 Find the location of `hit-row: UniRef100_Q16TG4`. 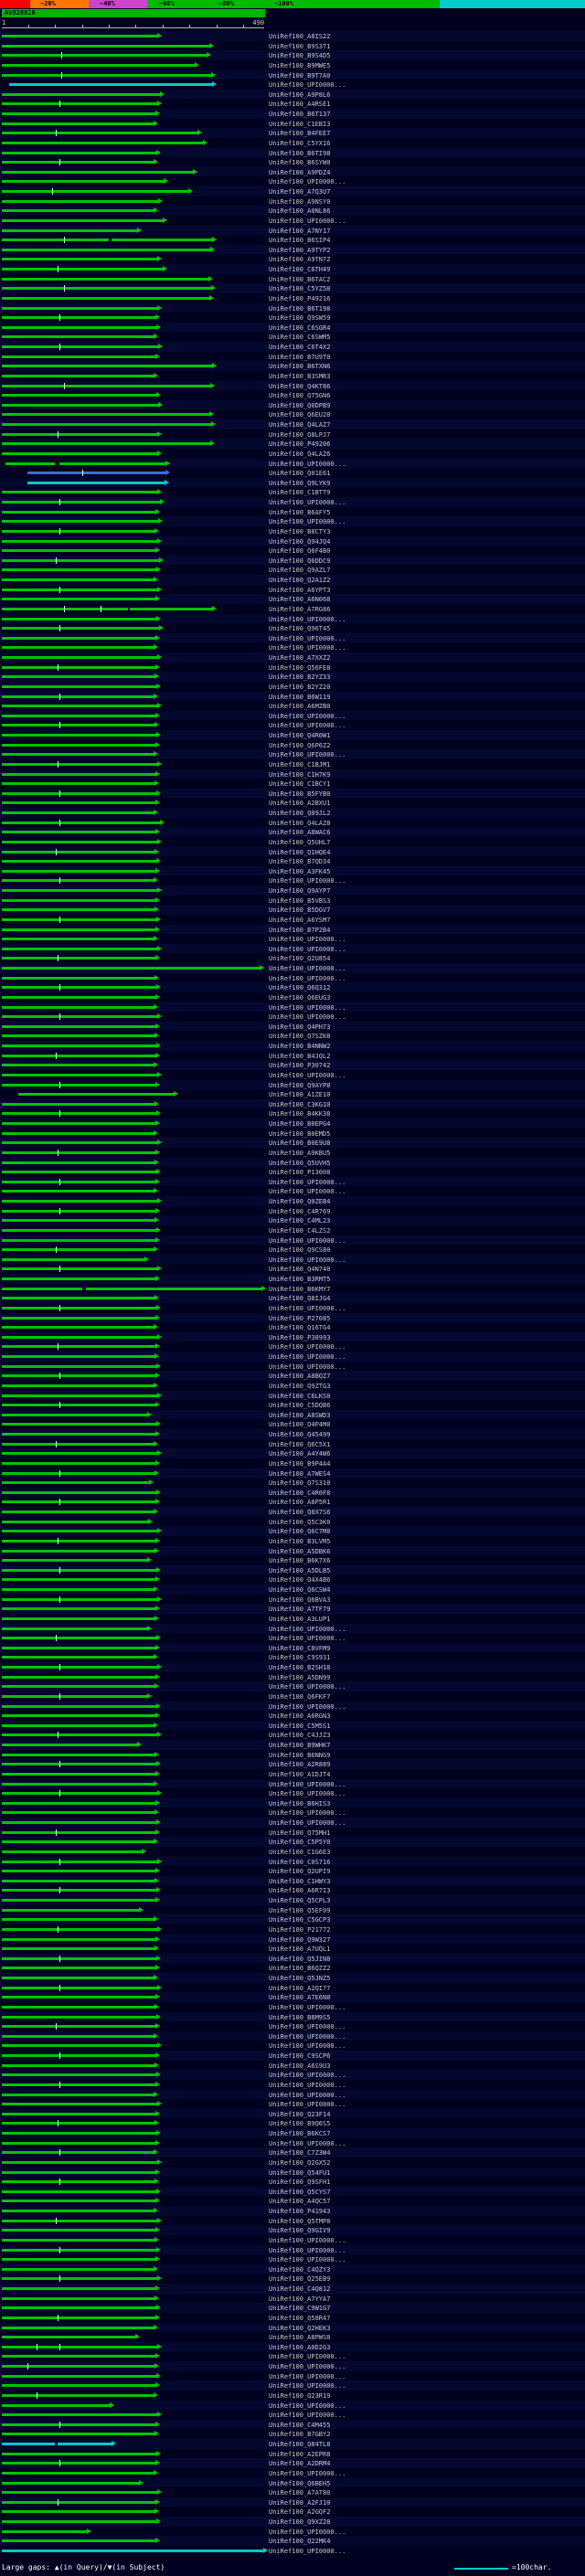

hit-row: UniRef100_Q16TG4 is located at coordinates (293, 1327).